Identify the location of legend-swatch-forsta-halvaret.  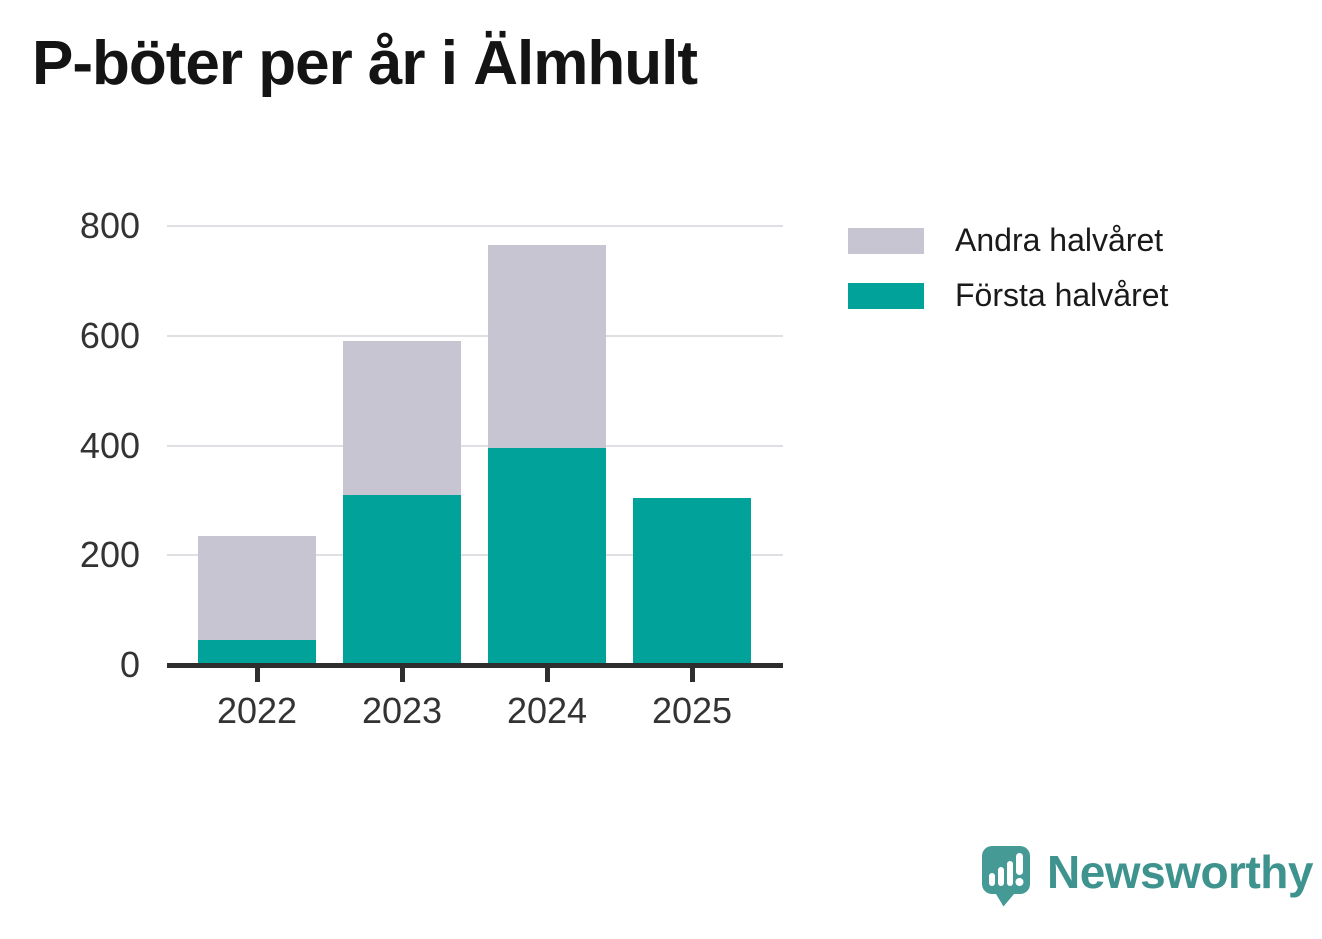
(886, 296).